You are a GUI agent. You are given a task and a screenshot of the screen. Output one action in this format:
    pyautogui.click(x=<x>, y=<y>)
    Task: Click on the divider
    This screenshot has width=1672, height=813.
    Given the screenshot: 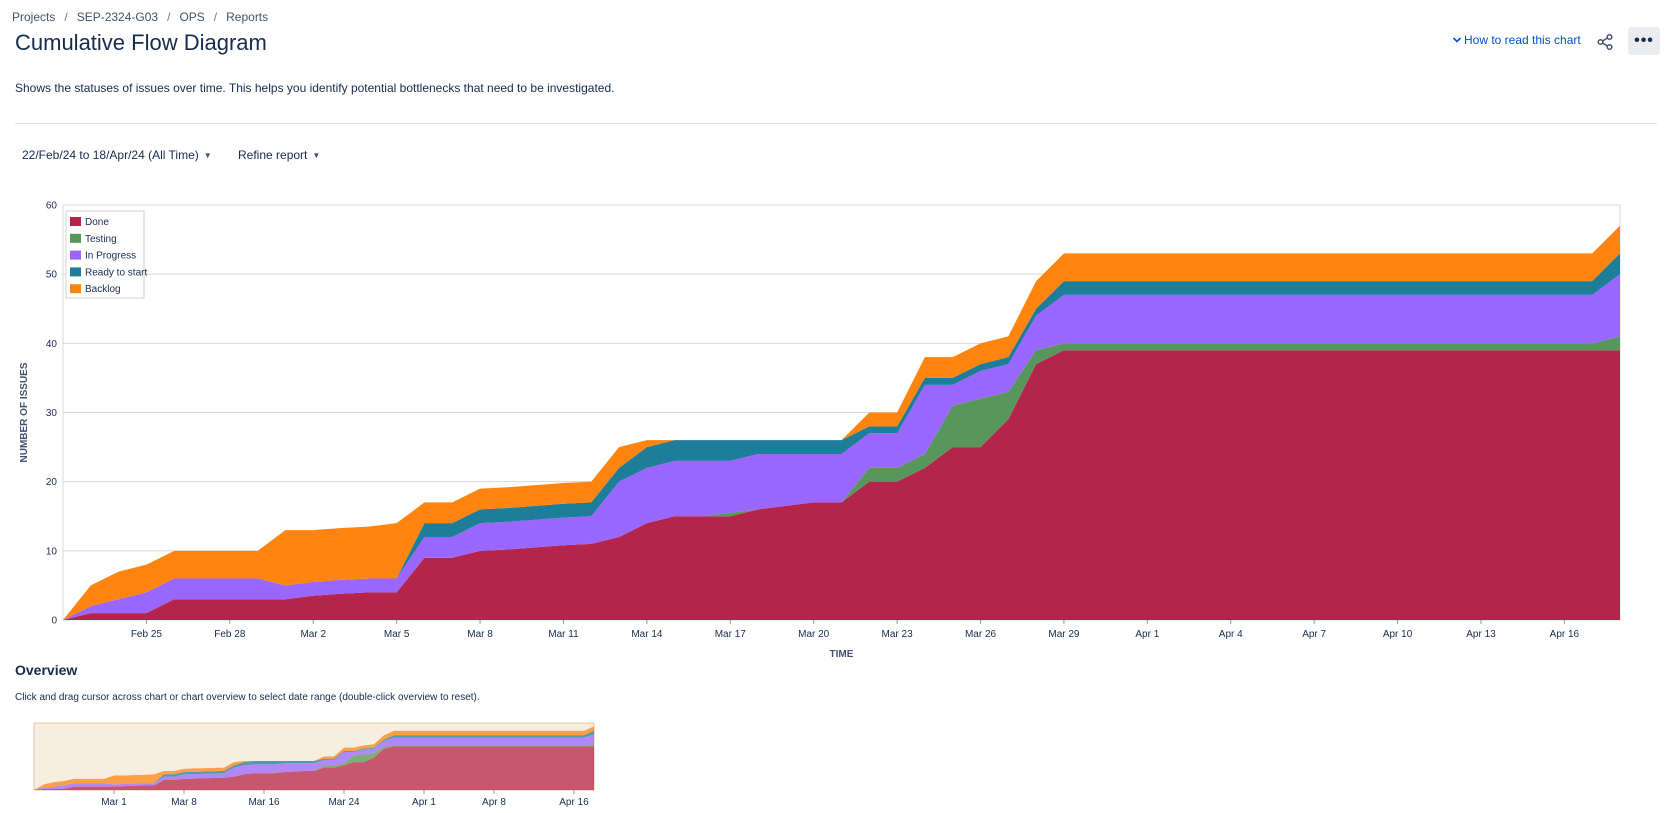 What is the action you would take?
    pyautogui.click(x=836, y=123)
    